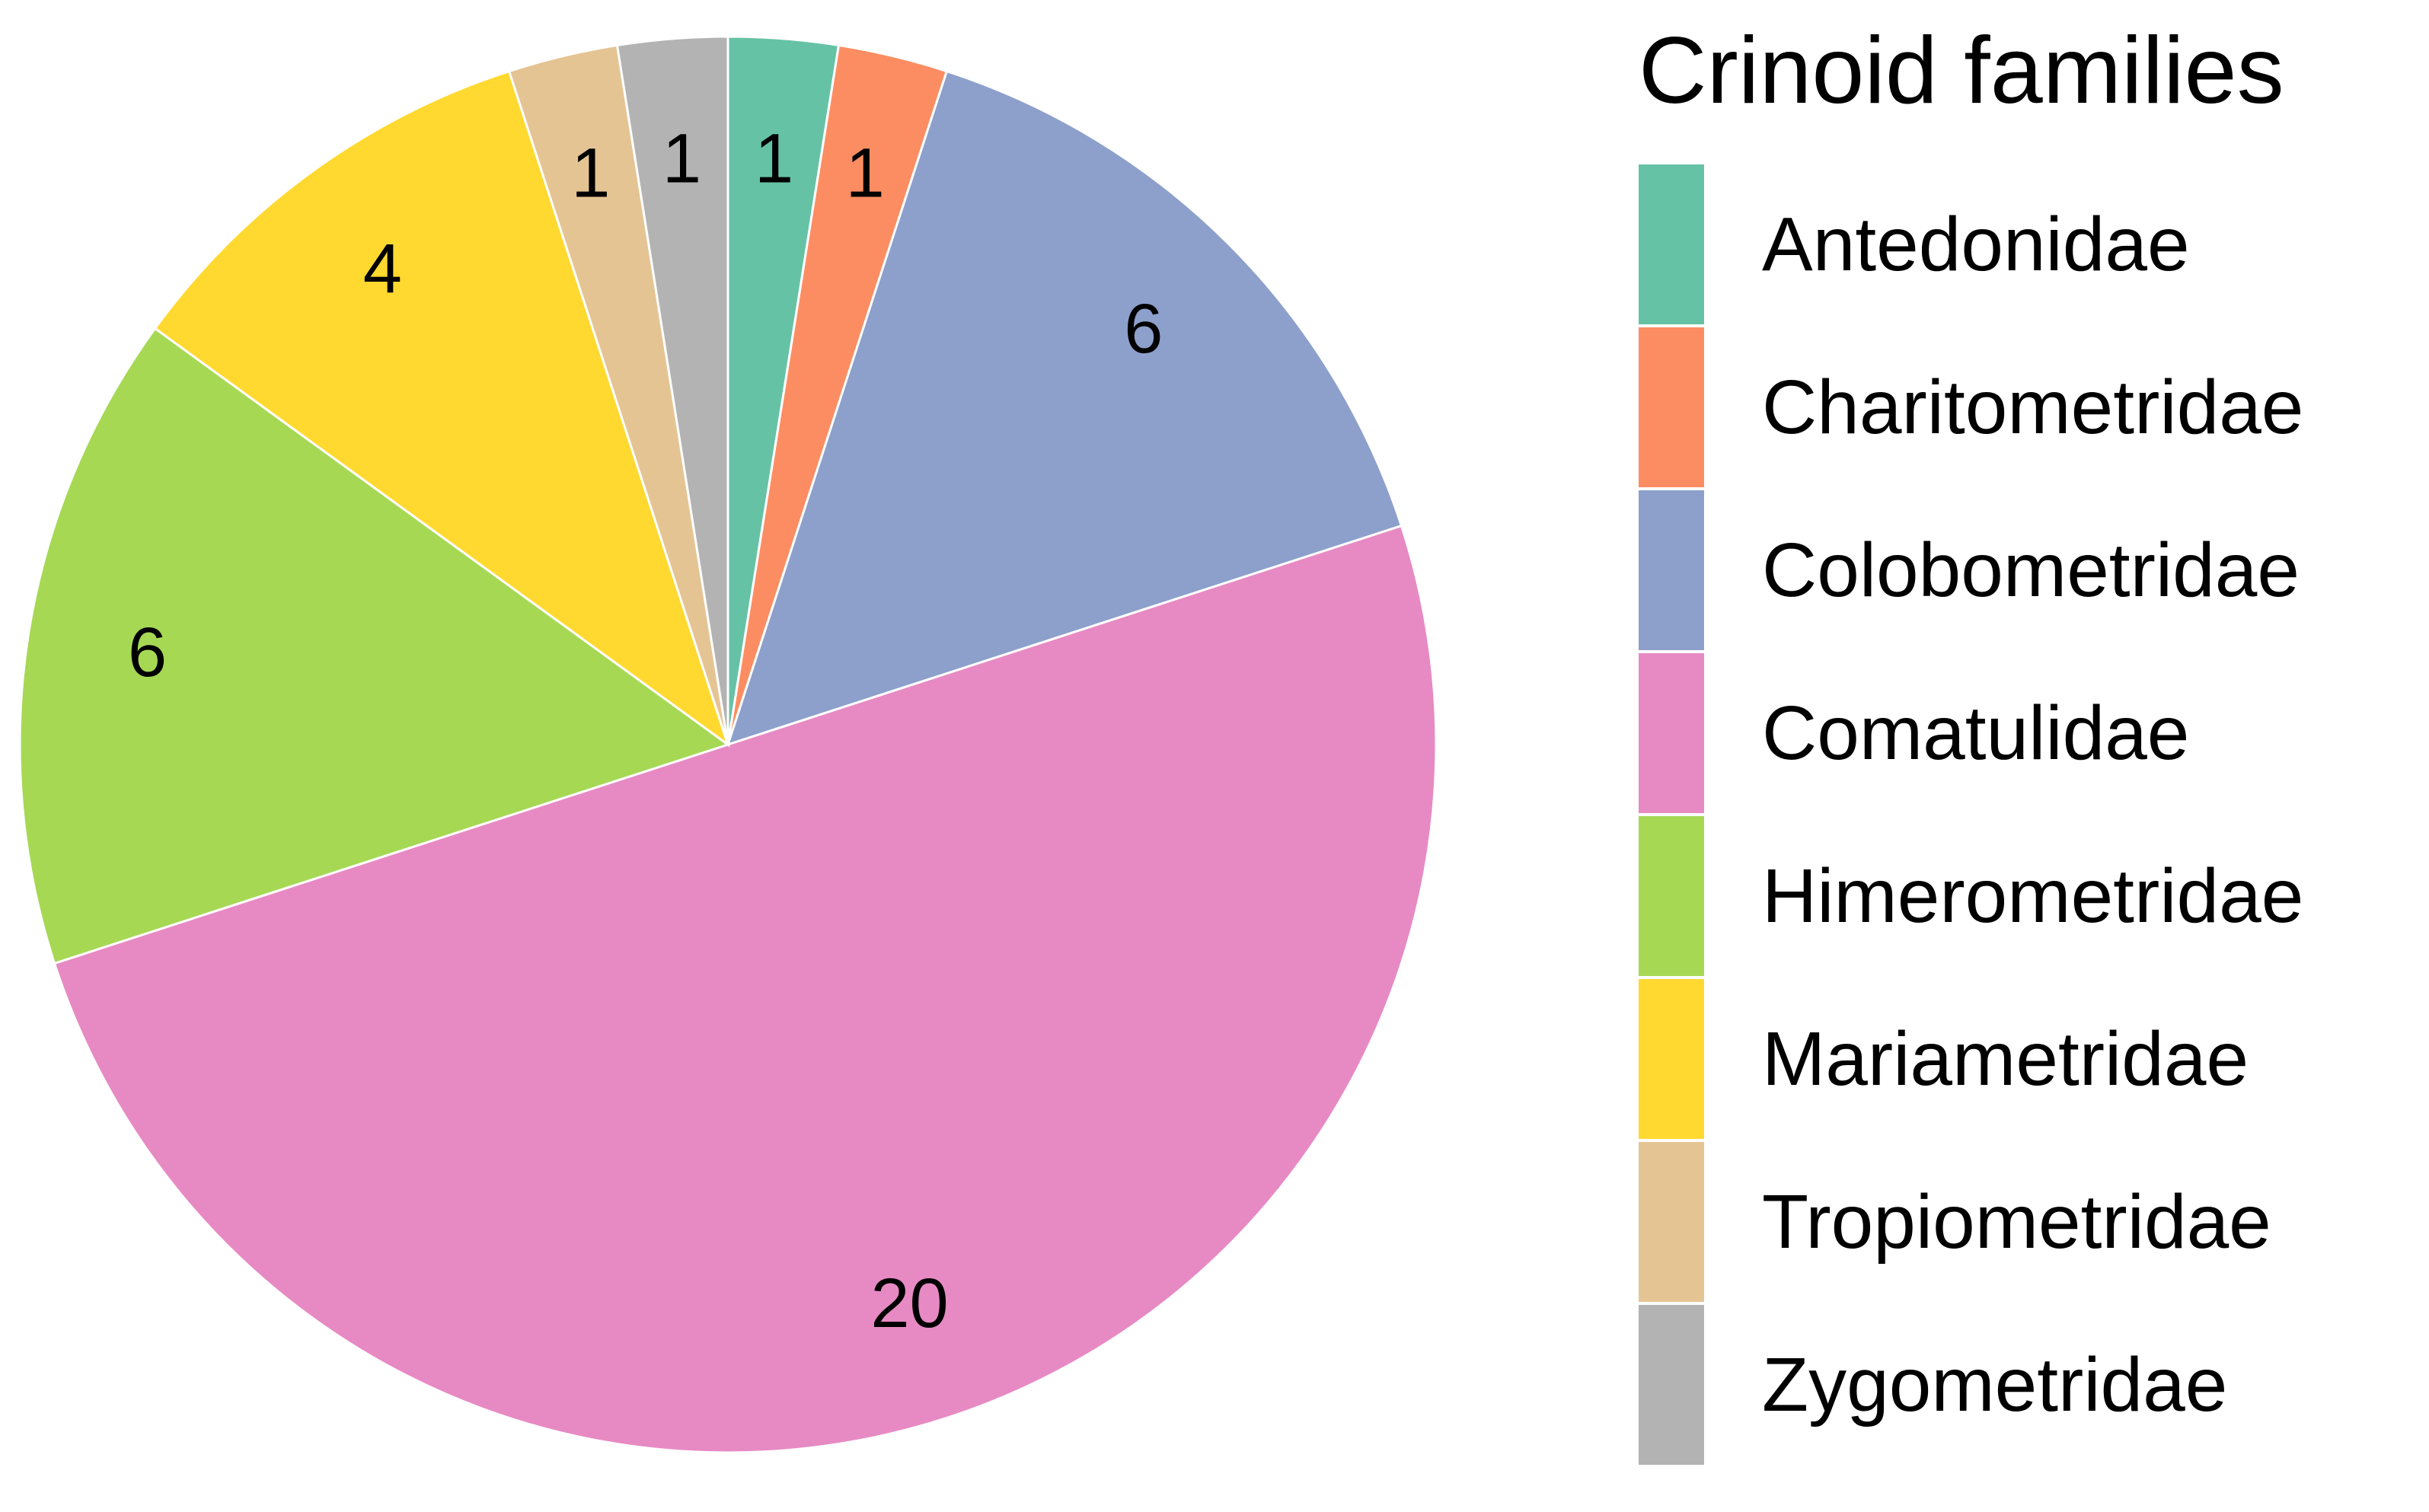  Describe the element at coordinates (1976, 244) in the screenshot. I see `legend-label-antedonidae: Antedonidae` at that location.